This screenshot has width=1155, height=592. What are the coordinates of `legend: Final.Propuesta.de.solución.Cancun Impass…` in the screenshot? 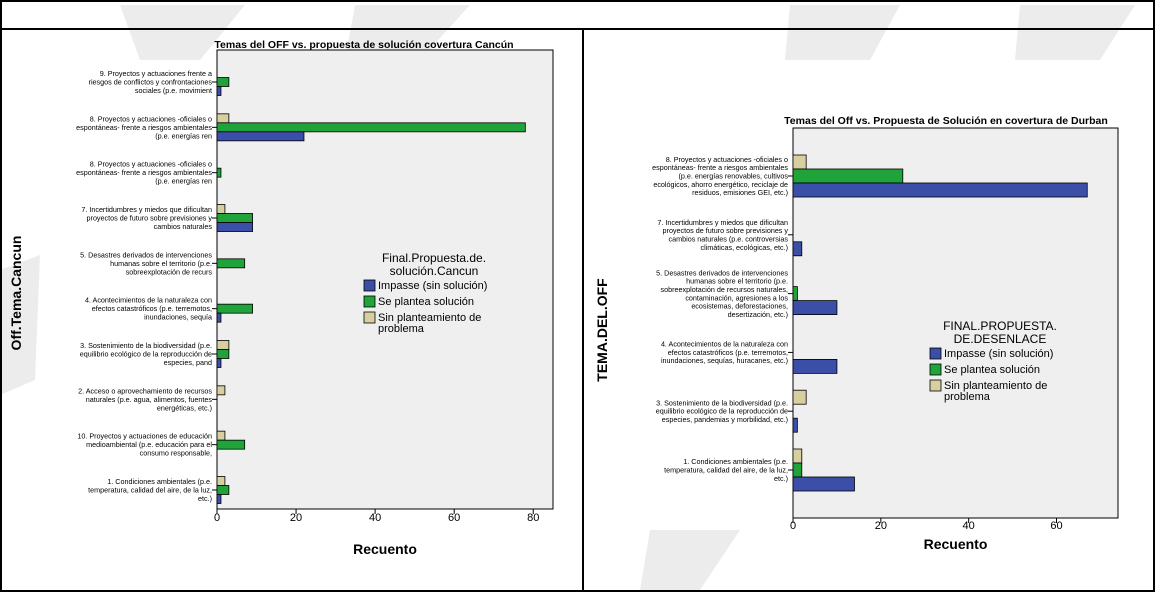 It's located at (425, 293).